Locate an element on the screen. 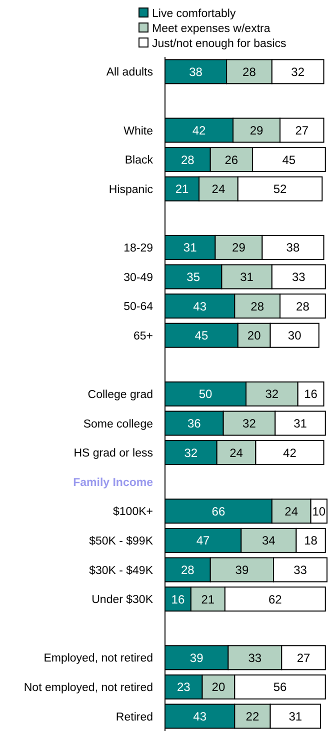 The width and height of the screenshot is (336, 743). y-tick-label: Under $30K is located at coordinates (123, 600).